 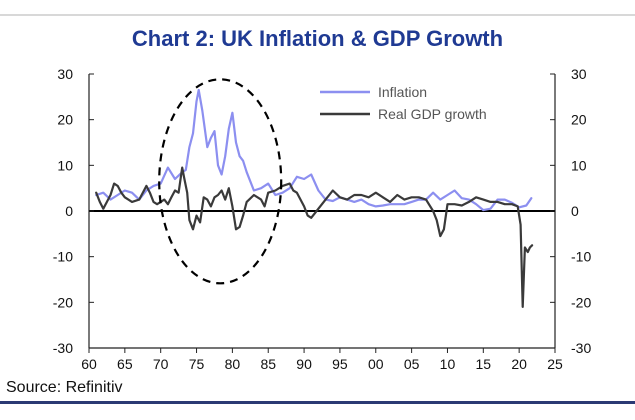 I want to click on y-tick-label-right: 0, so click(x=575, y=211).